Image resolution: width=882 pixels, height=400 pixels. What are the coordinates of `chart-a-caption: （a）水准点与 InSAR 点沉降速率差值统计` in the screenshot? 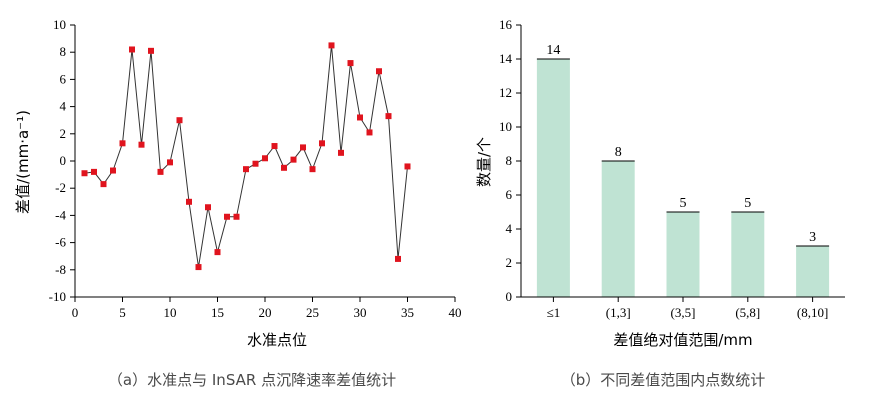 It's located at (252, 380).